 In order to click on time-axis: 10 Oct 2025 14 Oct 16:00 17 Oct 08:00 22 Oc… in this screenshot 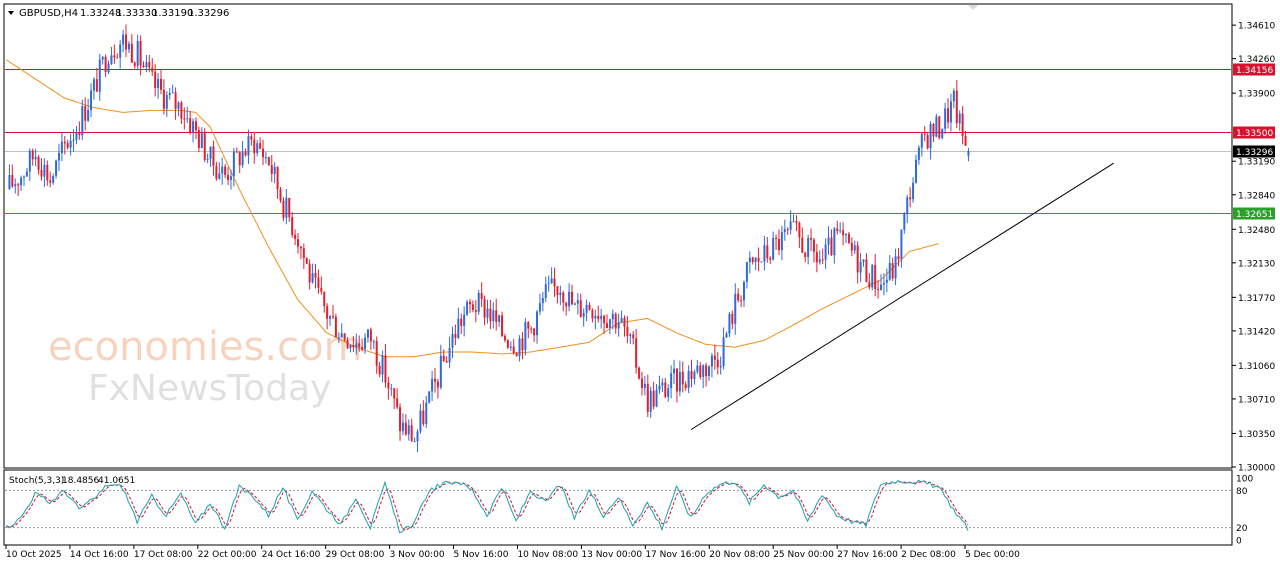, I will do `click(512, 552)`.